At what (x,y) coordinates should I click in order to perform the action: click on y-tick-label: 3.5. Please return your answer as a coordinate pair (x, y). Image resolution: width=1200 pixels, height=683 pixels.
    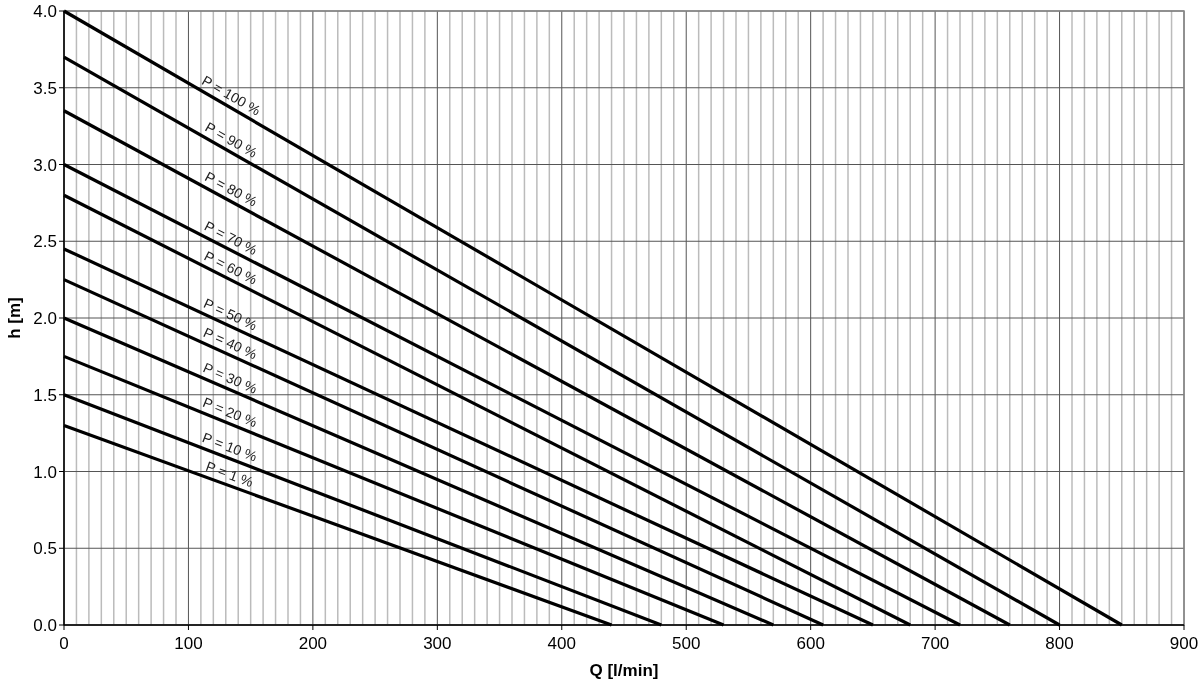
    Looking at the image, I should click on (45, 88).